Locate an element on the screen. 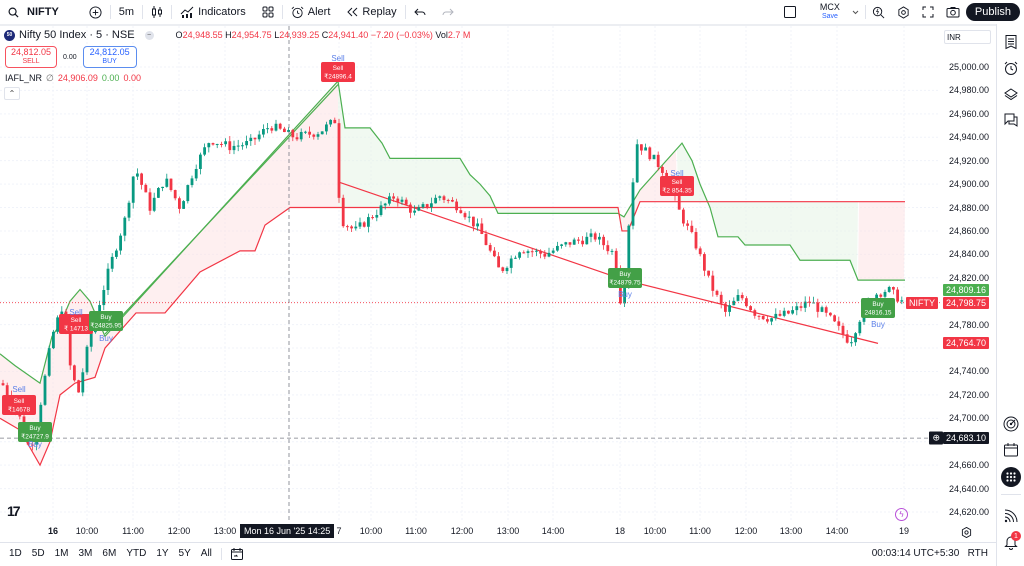  camera-icon is located at coordinates (953, 12).